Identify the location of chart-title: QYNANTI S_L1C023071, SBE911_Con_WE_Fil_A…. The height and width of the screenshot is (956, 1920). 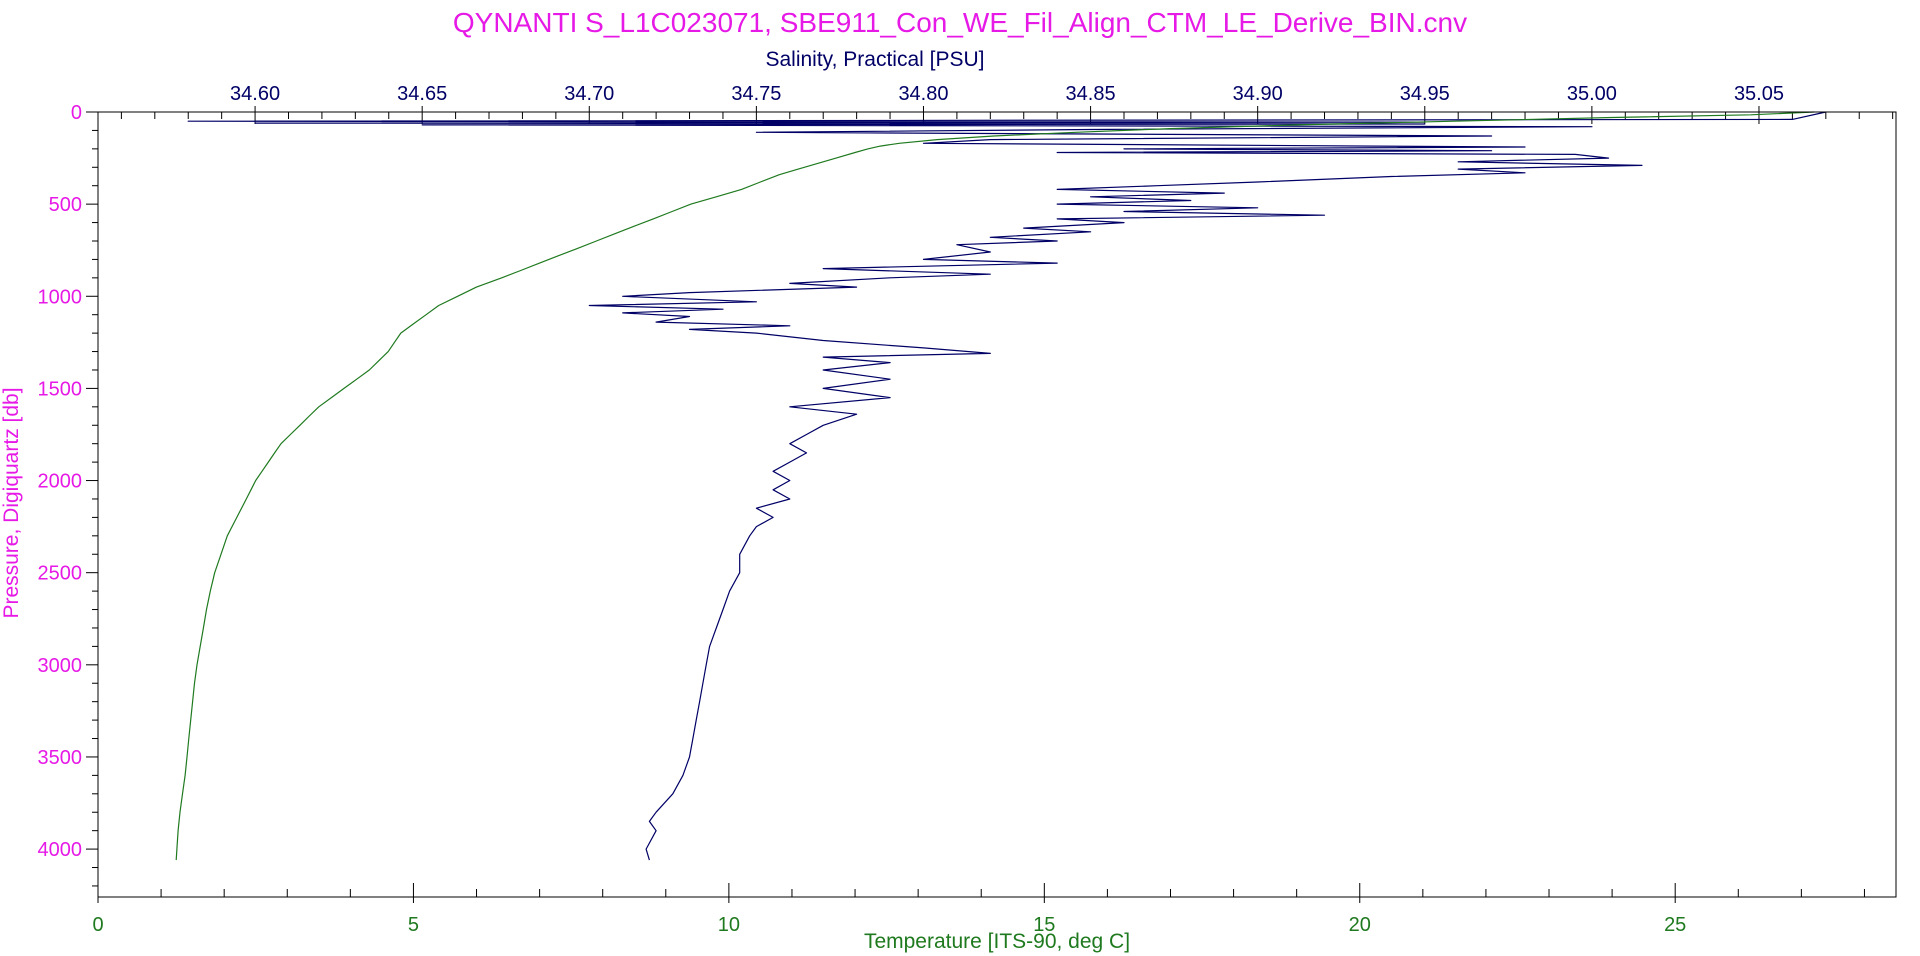
(960, 22).